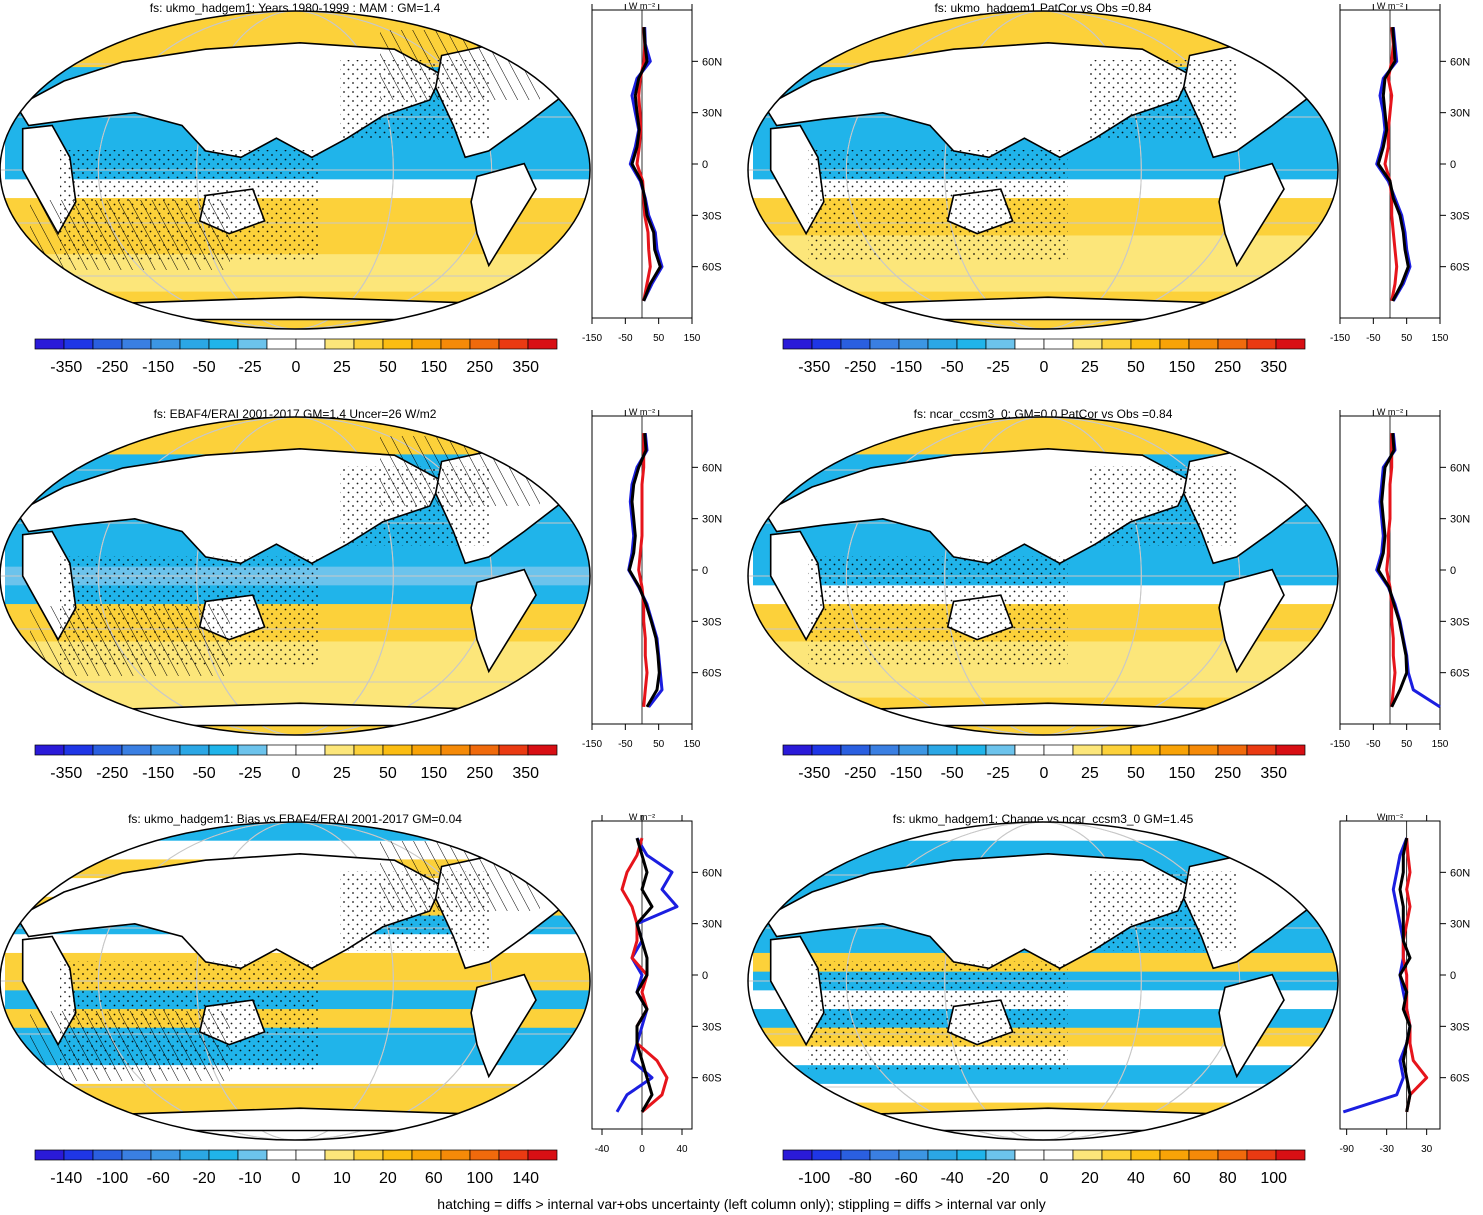 This screenshot has height=1215, width=1483. What do you see at coordinates (682, 1149) in the screenshot?
I see `profile-xtick-label: 40` at bounding box center [682, 1149].